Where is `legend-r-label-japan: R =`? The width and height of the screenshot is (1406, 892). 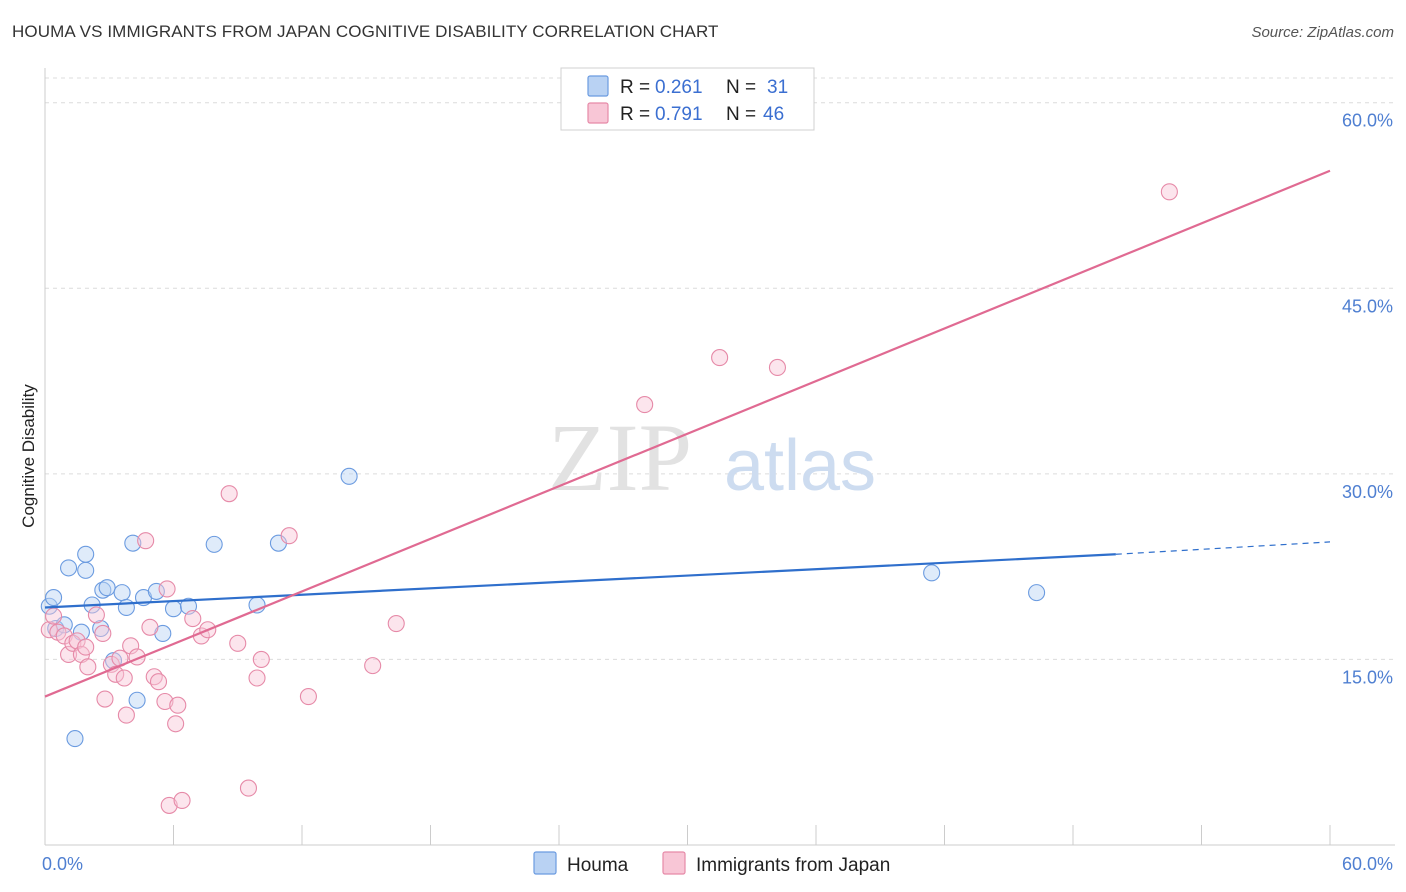
legend-r-label-japan: R = is located at coordinates (635, 114).